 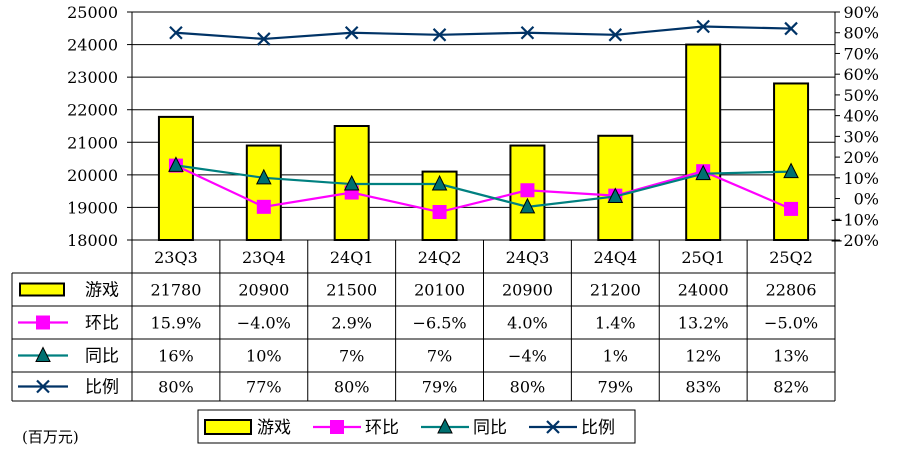 What do you see at coordinates (527, 323) in the screenshot?
I see `table-cell: 4.0%` at bounding box center [527, 323].